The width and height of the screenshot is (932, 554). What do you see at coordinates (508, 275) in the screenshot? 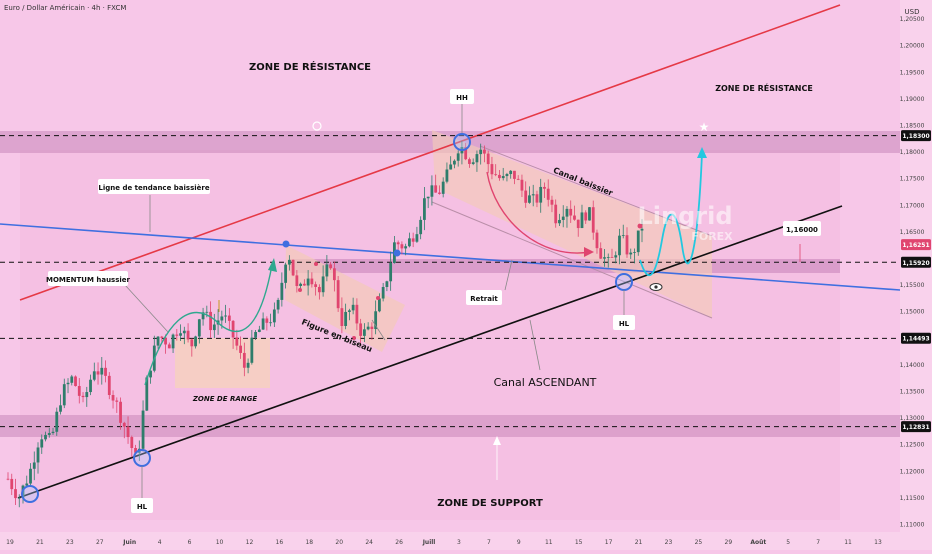
I see `retrait-pointer` at bounding box center [508, 275].